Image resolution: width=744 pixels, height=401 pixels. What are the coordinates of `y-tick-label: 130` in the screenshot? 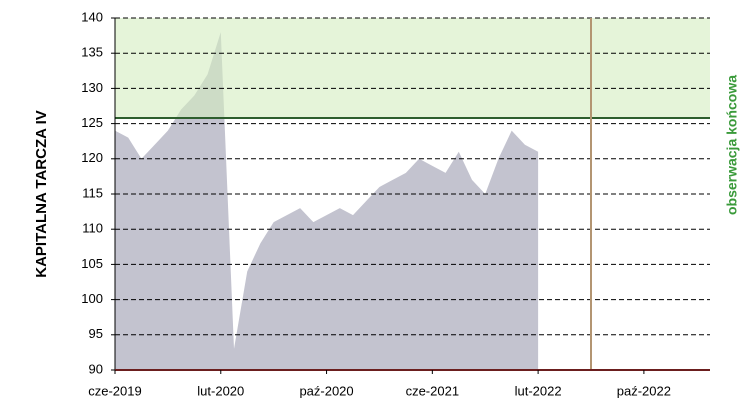 It's located at (92, 87).